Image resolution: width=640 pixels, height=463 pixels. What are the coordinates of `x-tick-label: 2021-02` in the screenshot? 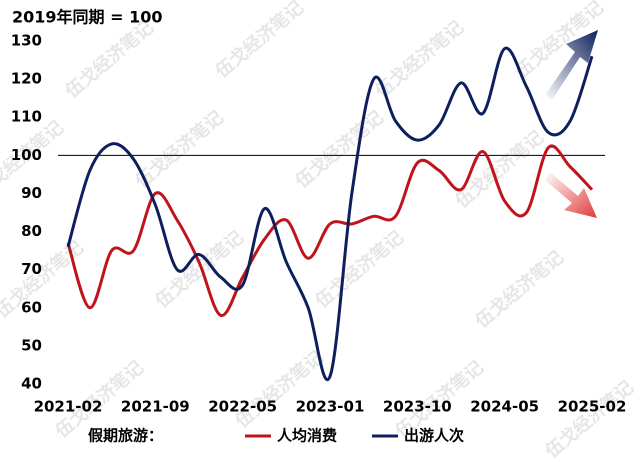 It's located at (68, 407).